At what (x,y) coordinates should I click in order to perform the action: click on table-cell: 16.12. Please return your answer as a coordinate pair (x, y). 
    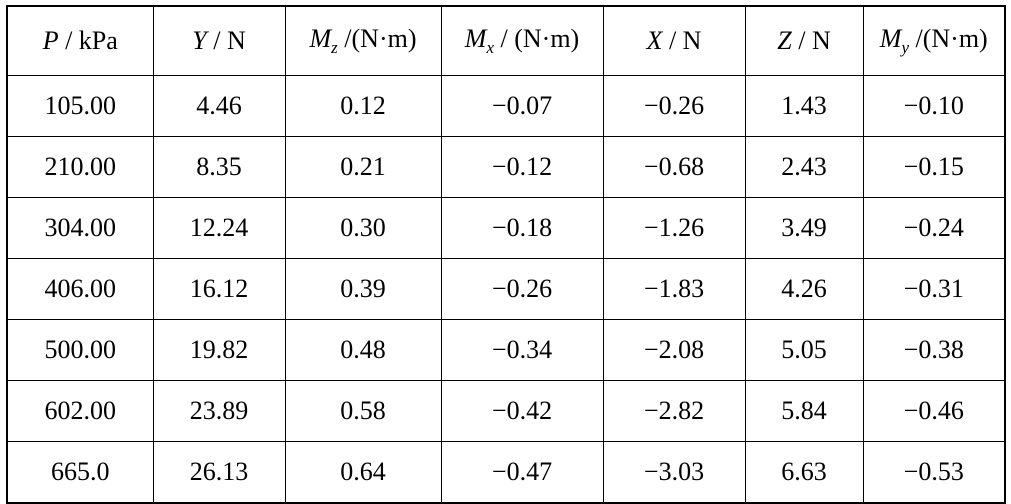
    Looking at the image, I should click on (219, 289).